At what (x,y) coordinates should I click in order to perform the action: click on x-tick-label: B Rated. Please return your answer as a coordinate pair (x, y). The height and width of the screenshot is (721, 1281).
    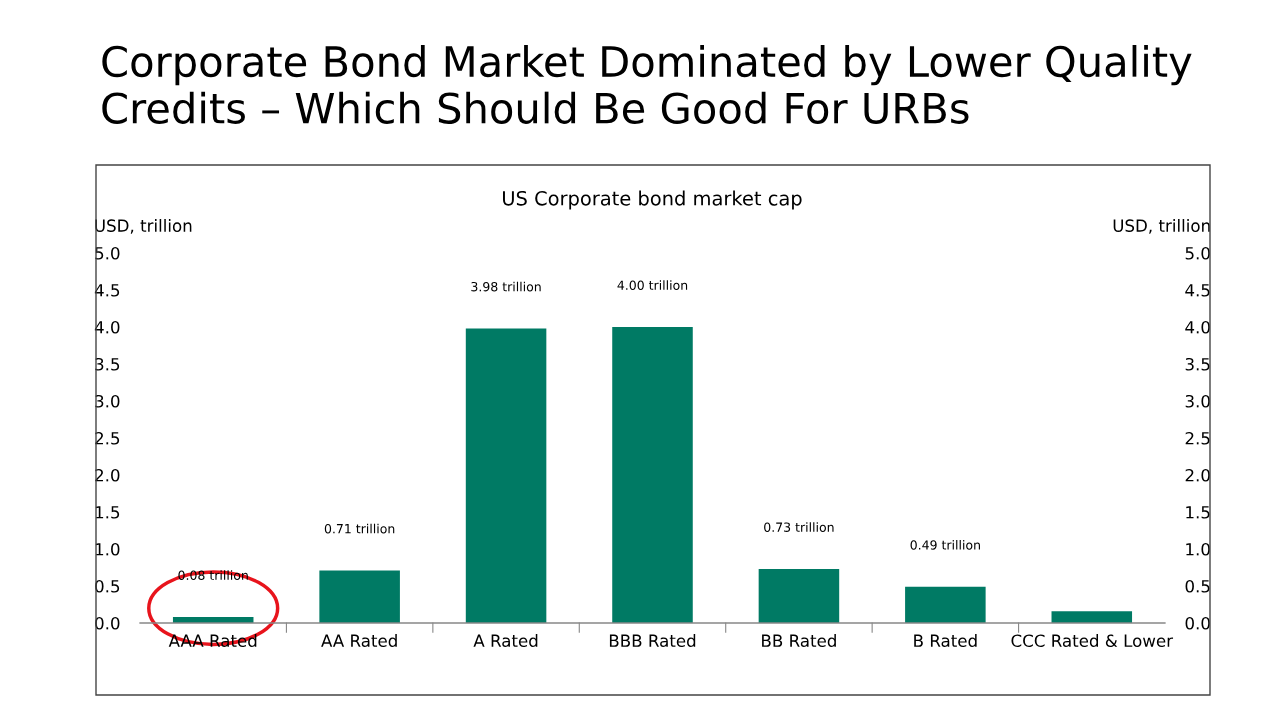
    Looking at the image, I should click on (945, 641).